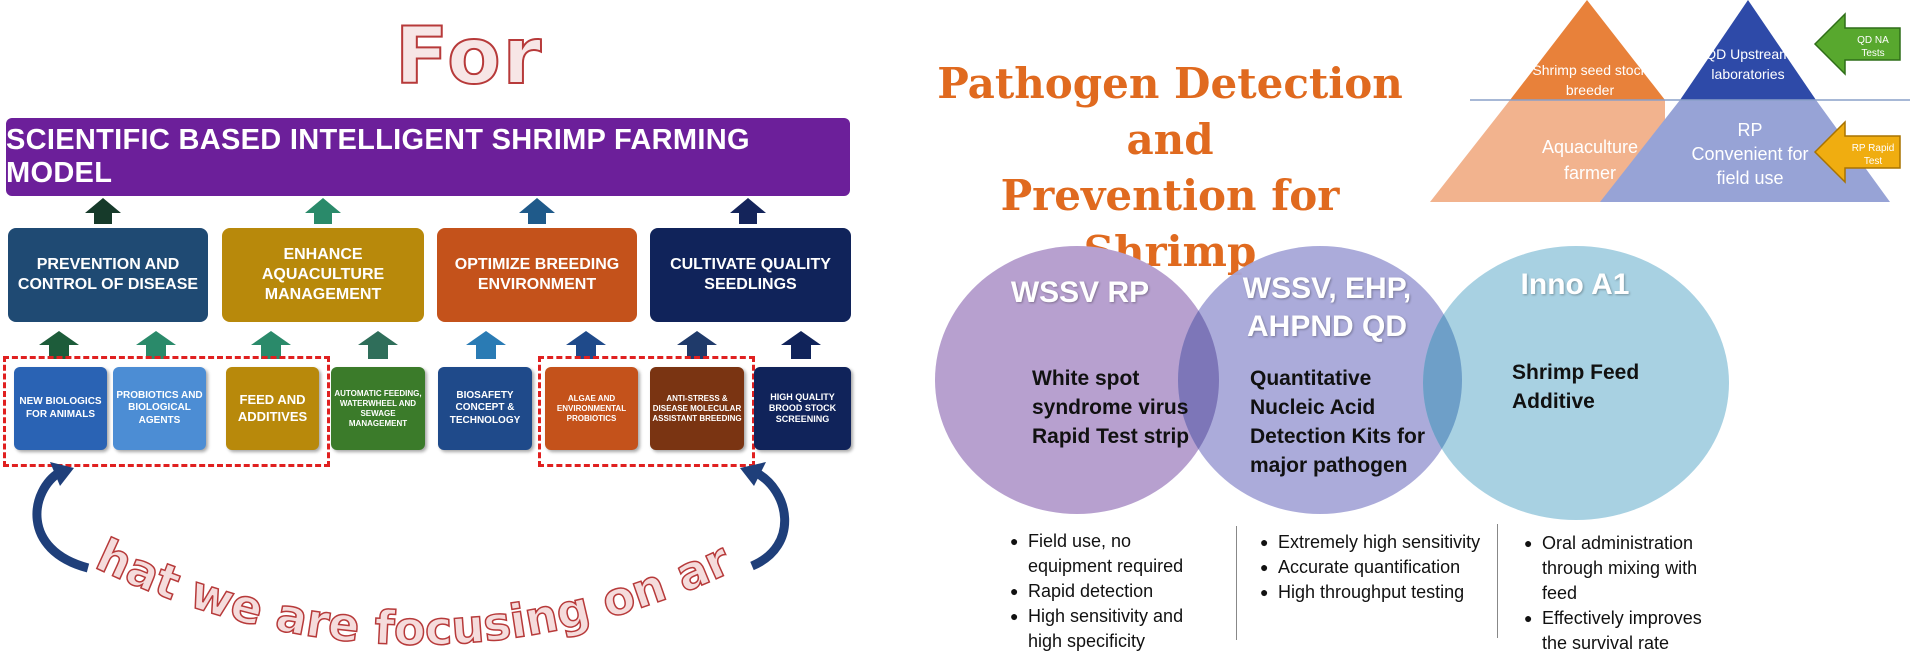  Describe the element at coordinates (272, 408) in the screenshot. I see `subitem-feed-additives: FEED AND ADDITIVES` at that location.